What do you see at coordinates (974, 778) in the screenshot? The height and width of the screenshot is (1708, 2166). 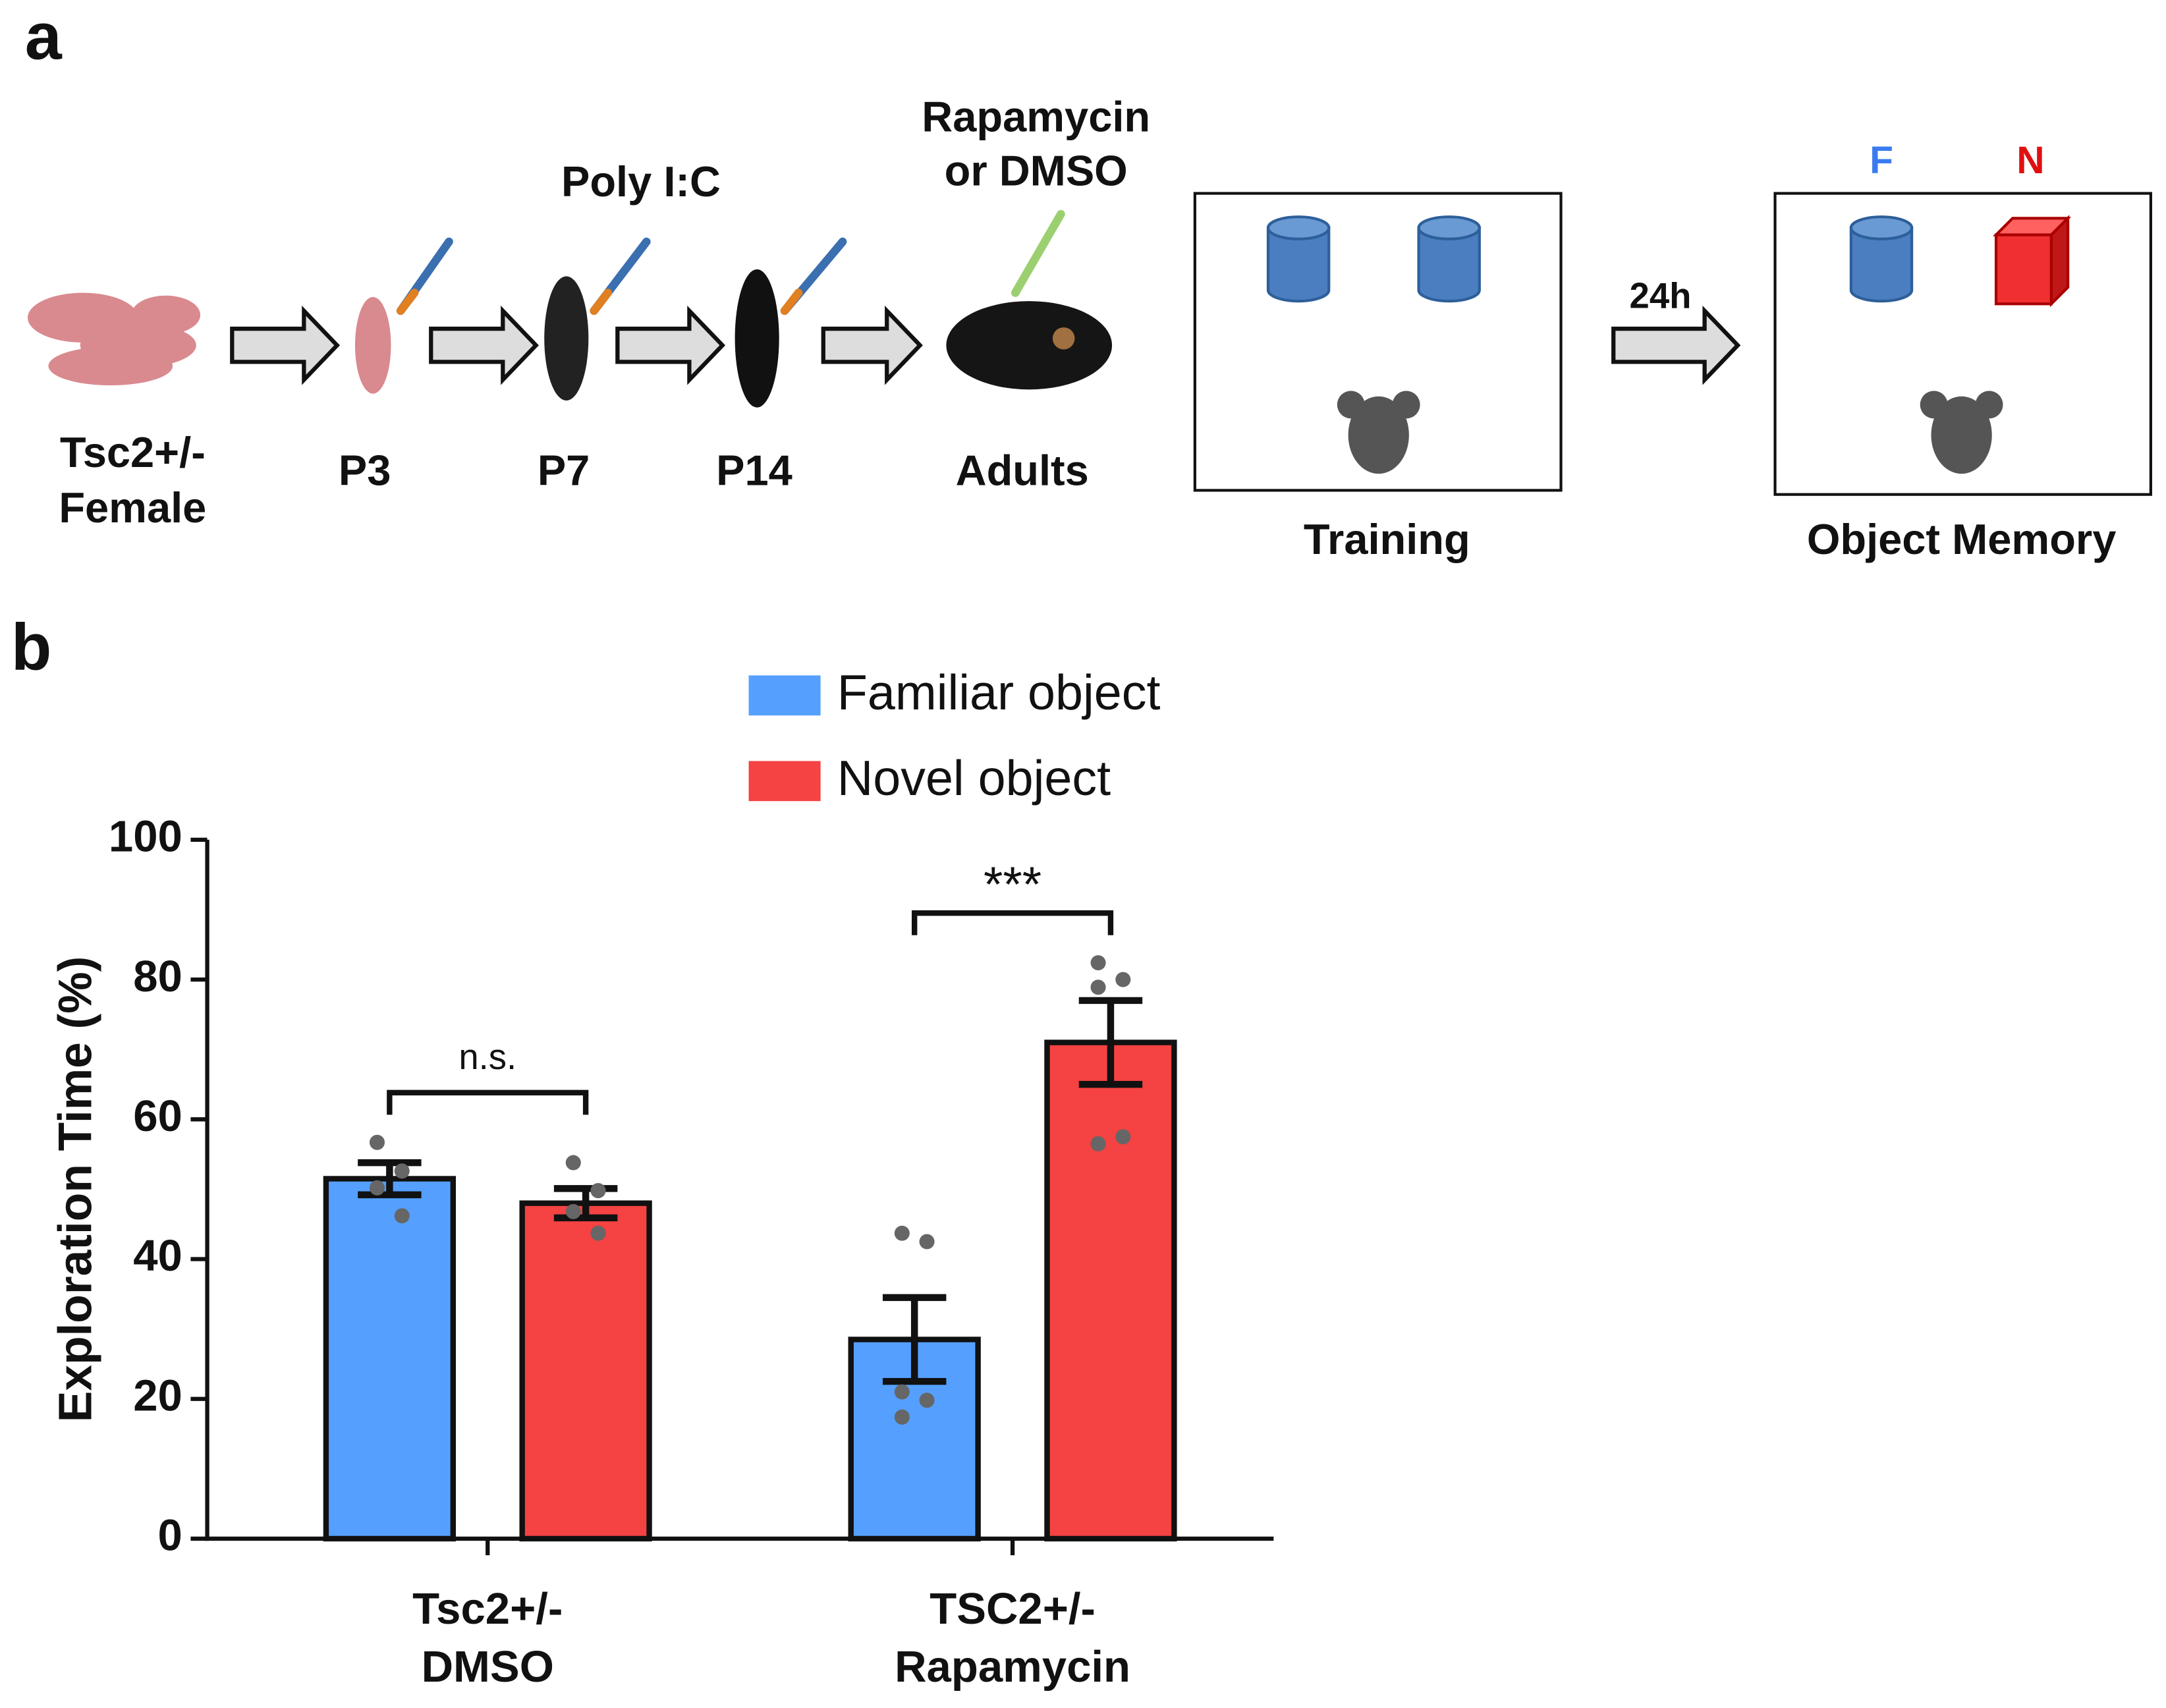 I see `legend-label: Novel object` at bounding box center [974, 778].